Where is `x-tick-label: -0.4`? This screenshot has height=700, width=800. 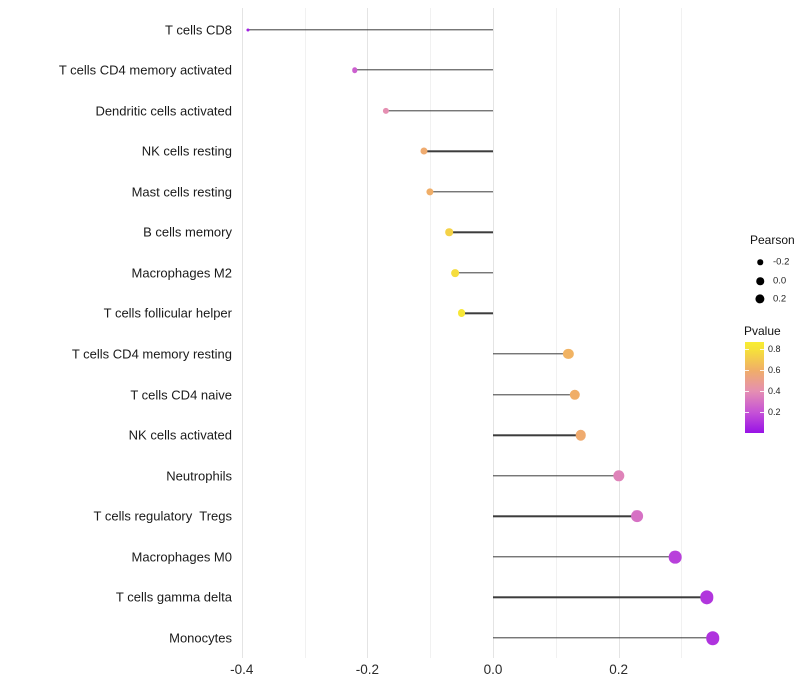
x-tick-label: -0.4 is located at coordinates (242, 669).